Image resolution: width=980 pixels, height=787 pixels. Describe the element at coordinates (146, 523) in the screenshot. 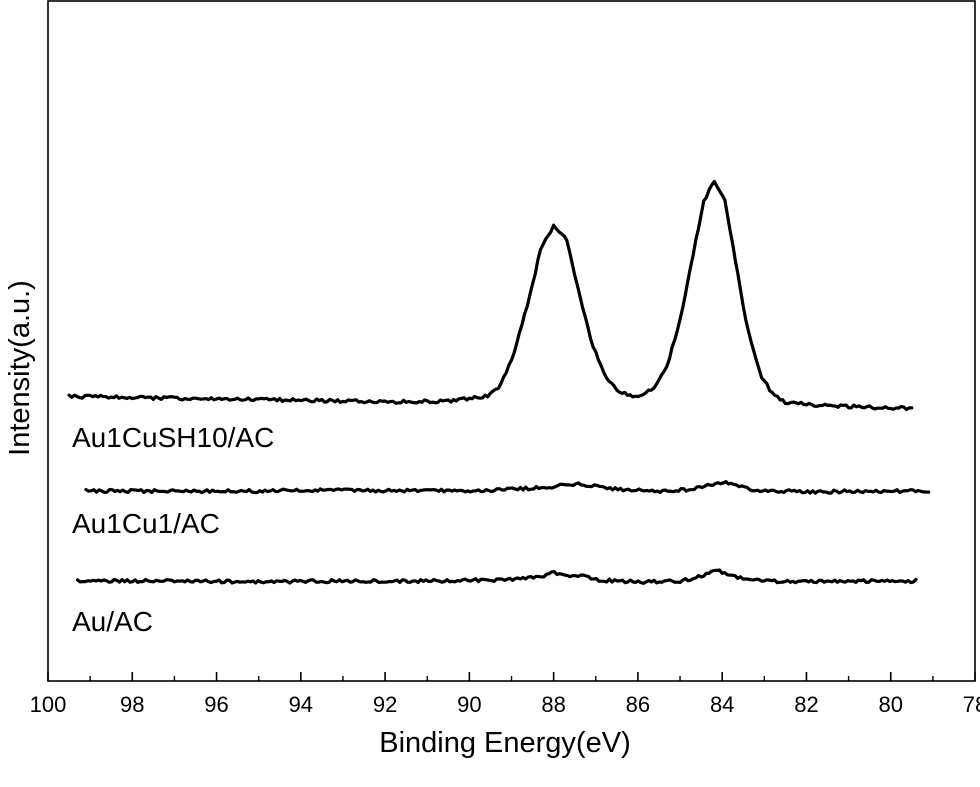

I see `series-label-1: Au1Cu1/AC` at that location.